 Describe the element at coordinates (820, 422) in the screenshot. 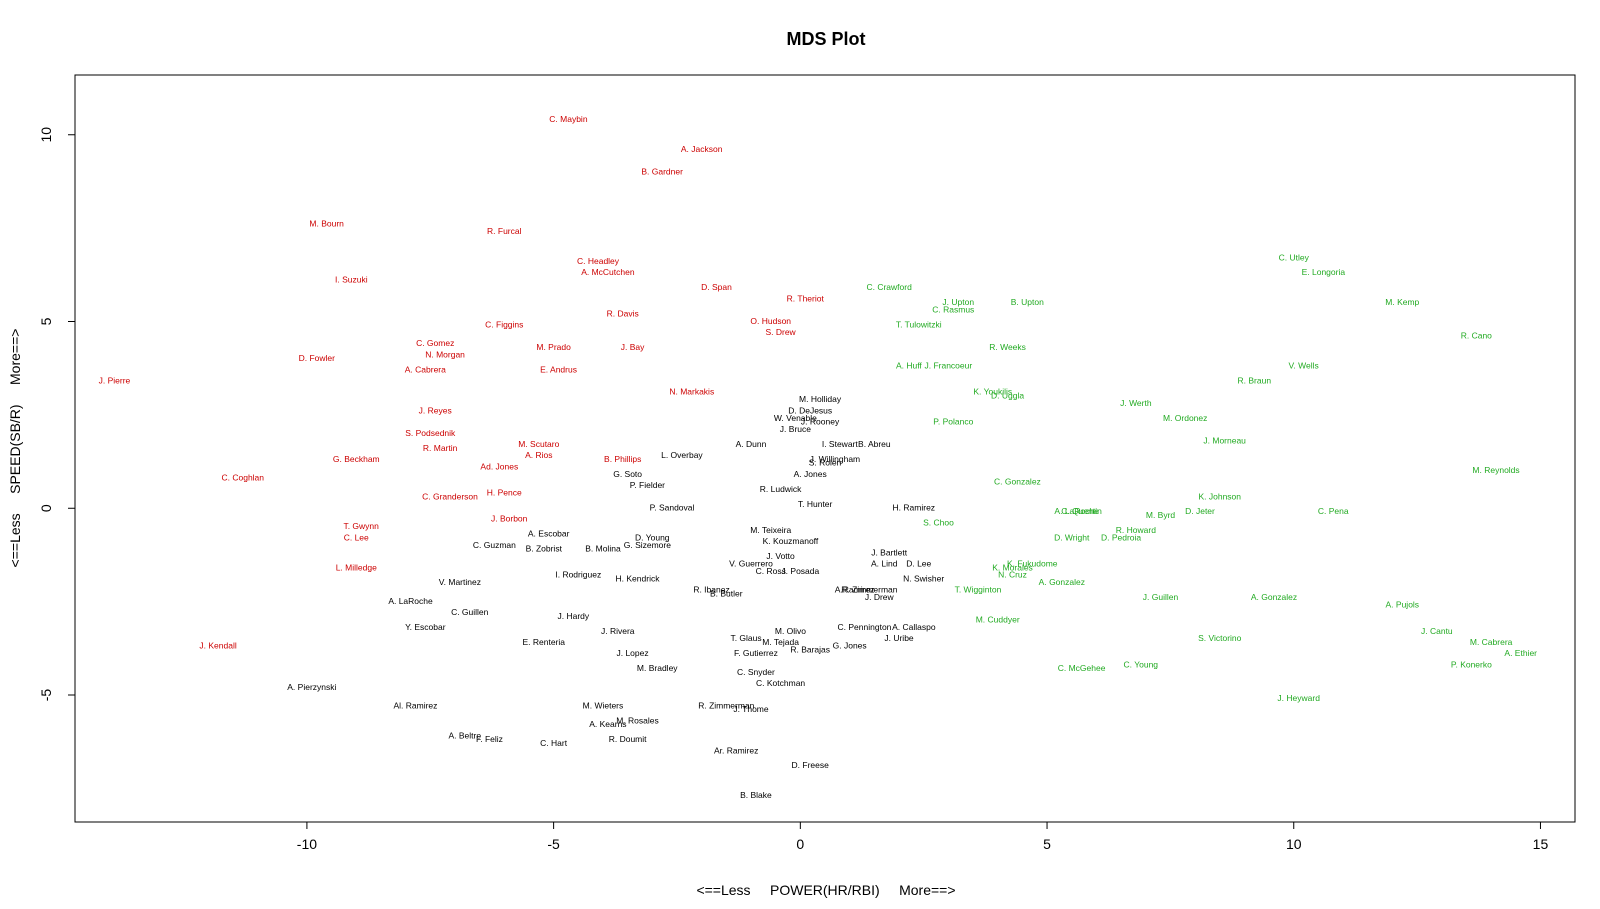

I see `point-label: J. Rooney` at that location.